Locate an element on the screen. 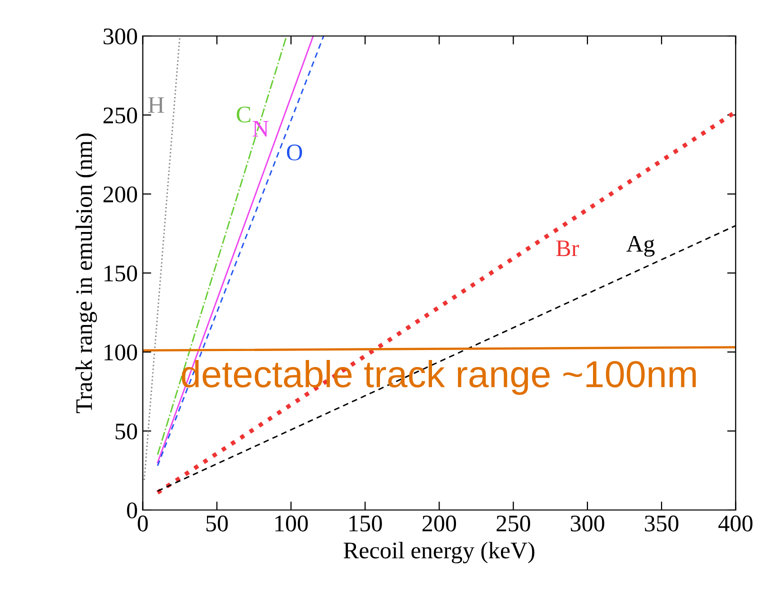  x-tick-label: 0 is located at coordinates (143, 524).